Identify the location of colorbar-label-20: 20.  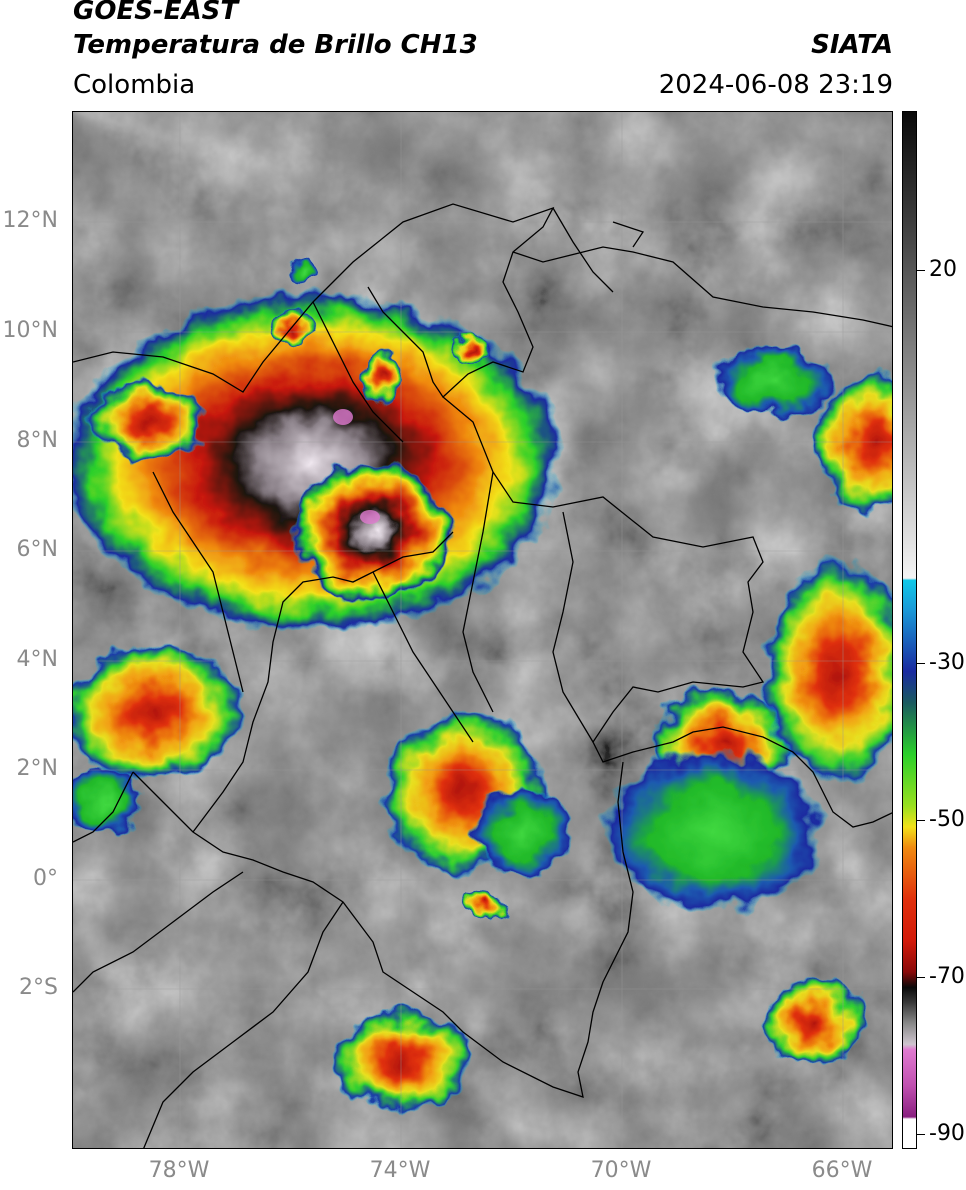
(943, 269).